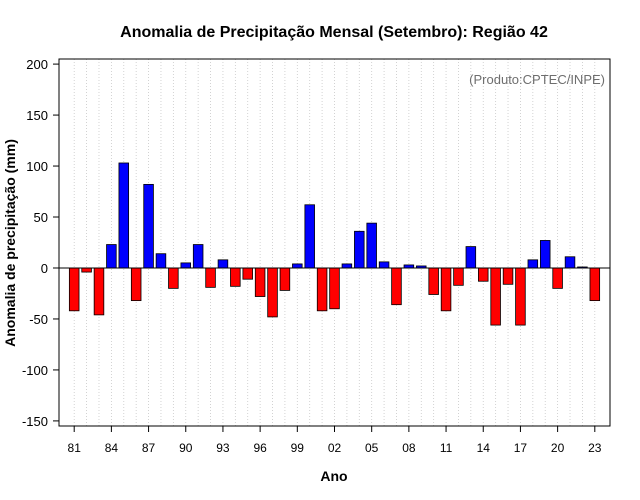 This screenshot has height=500, width=640. What do you see at coordinates (297, 266) in the screenshot?
I see `bar-1999` at bounding box center [297, 266].